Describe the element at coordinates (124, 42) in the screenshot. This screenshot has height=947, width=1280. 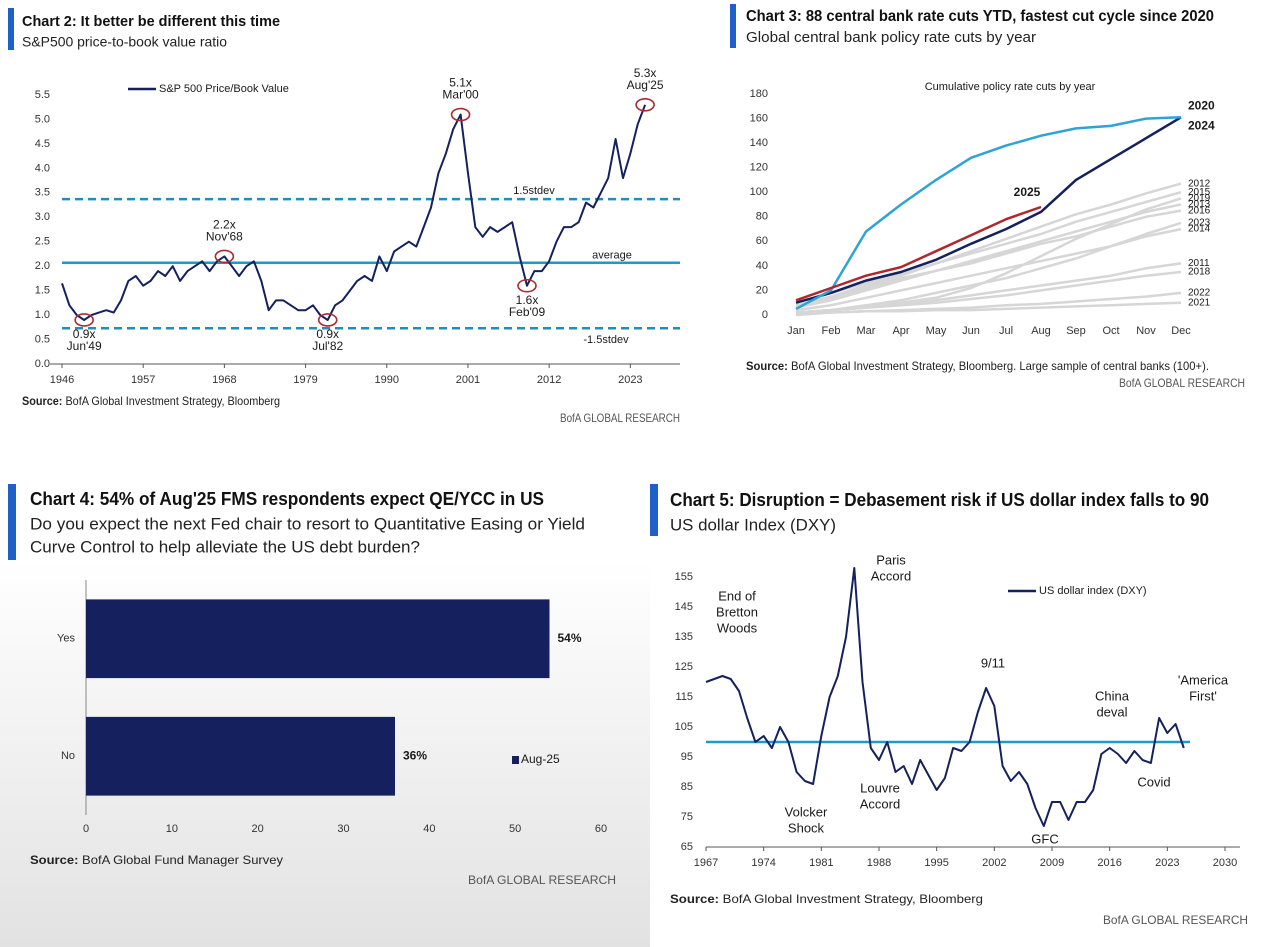
I see `chart-subtitle: S&P500 price-to-book value ratio` at that location.